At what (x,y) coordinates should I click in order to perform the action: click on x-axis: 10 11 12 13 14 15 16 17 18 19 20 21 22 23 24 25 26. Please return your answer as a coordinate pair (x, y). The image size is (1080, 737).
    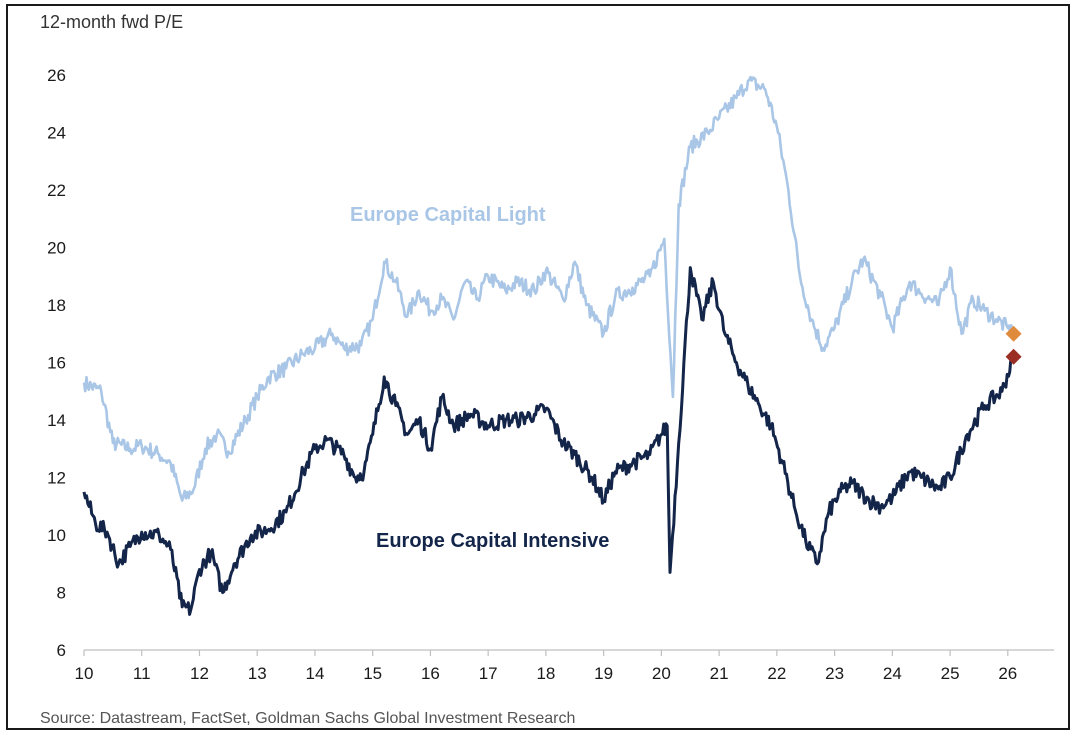
    Looking at the image, I should click on (546, 666).